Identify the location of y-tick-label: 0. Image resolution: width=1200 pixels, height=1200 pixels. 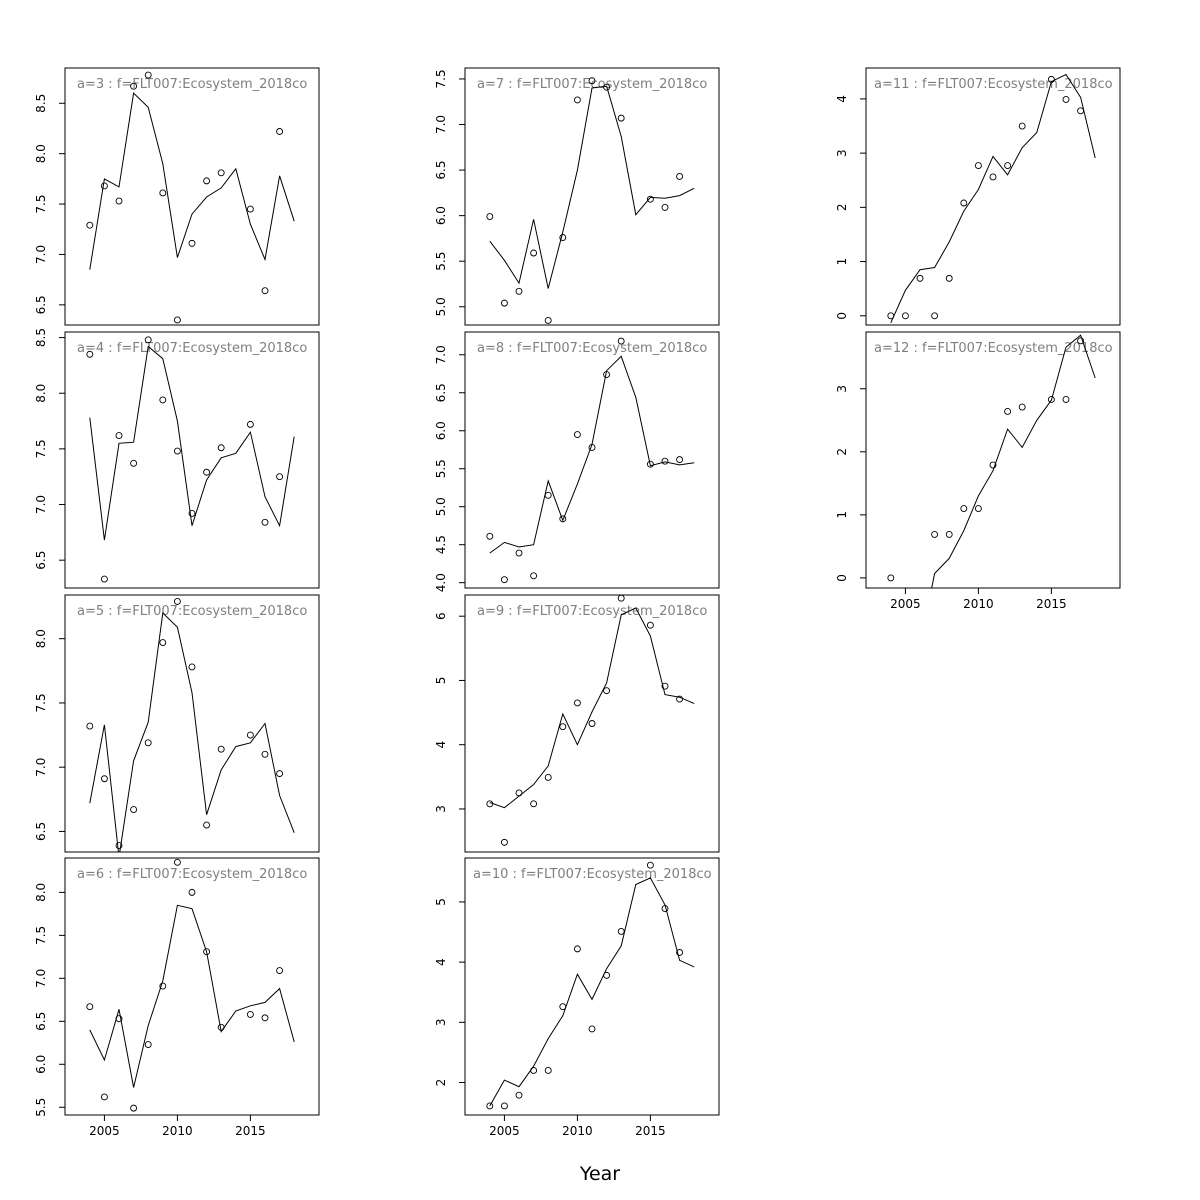
(842, 316).